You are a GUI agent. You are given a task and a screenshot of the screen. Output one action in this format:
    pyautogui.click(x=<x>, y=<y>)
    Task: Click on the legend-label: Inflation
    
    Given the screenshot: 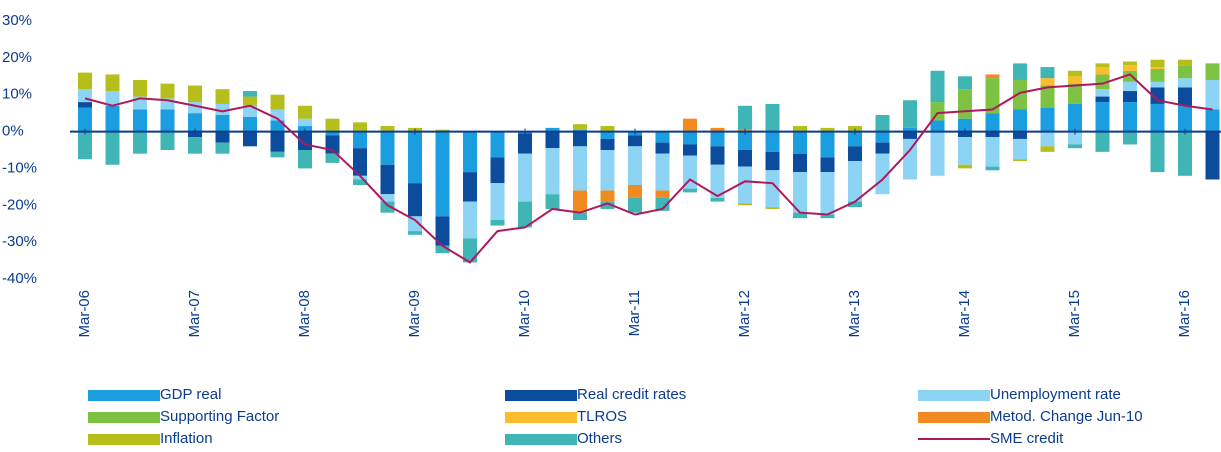 What is the action you would take?
    pyautogui.click(x=186, y=438)
    